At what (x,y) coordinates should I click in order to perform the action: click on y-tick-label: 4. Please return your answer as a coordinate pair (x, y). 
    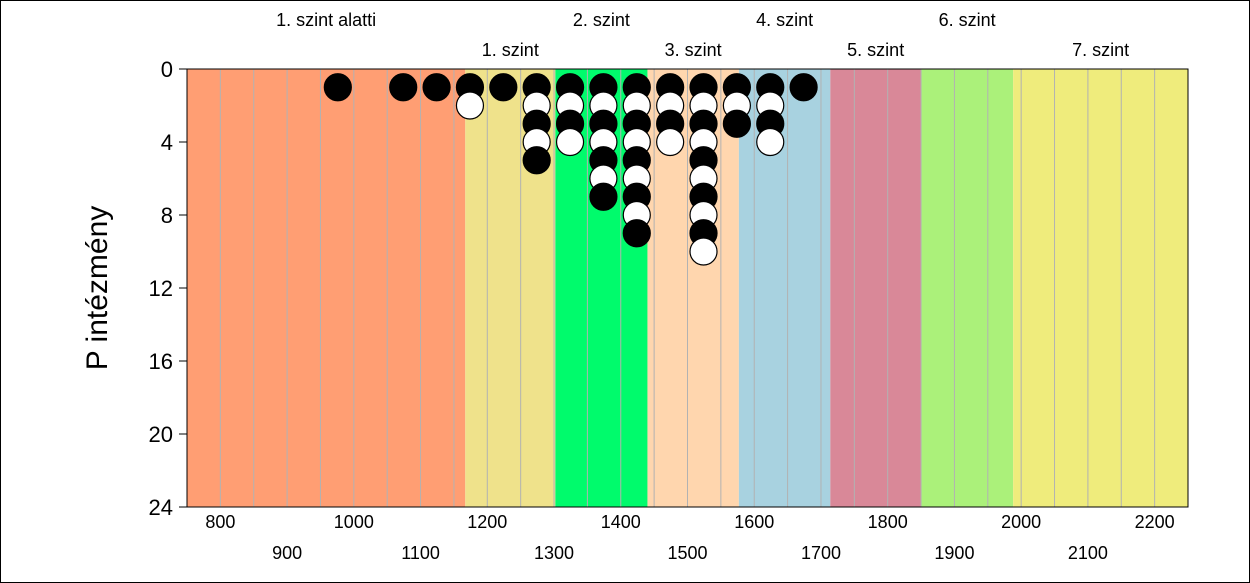
    Looking at the image, I should click on (167, 142).